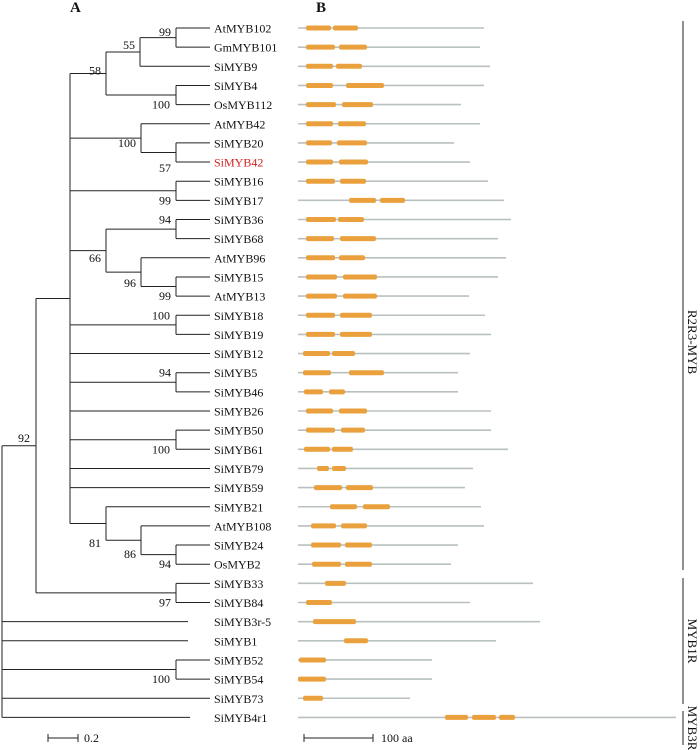 The width and height of the screenshot is (700, 750). I want to click on bootstrap-value: 58, so click(95, 70).